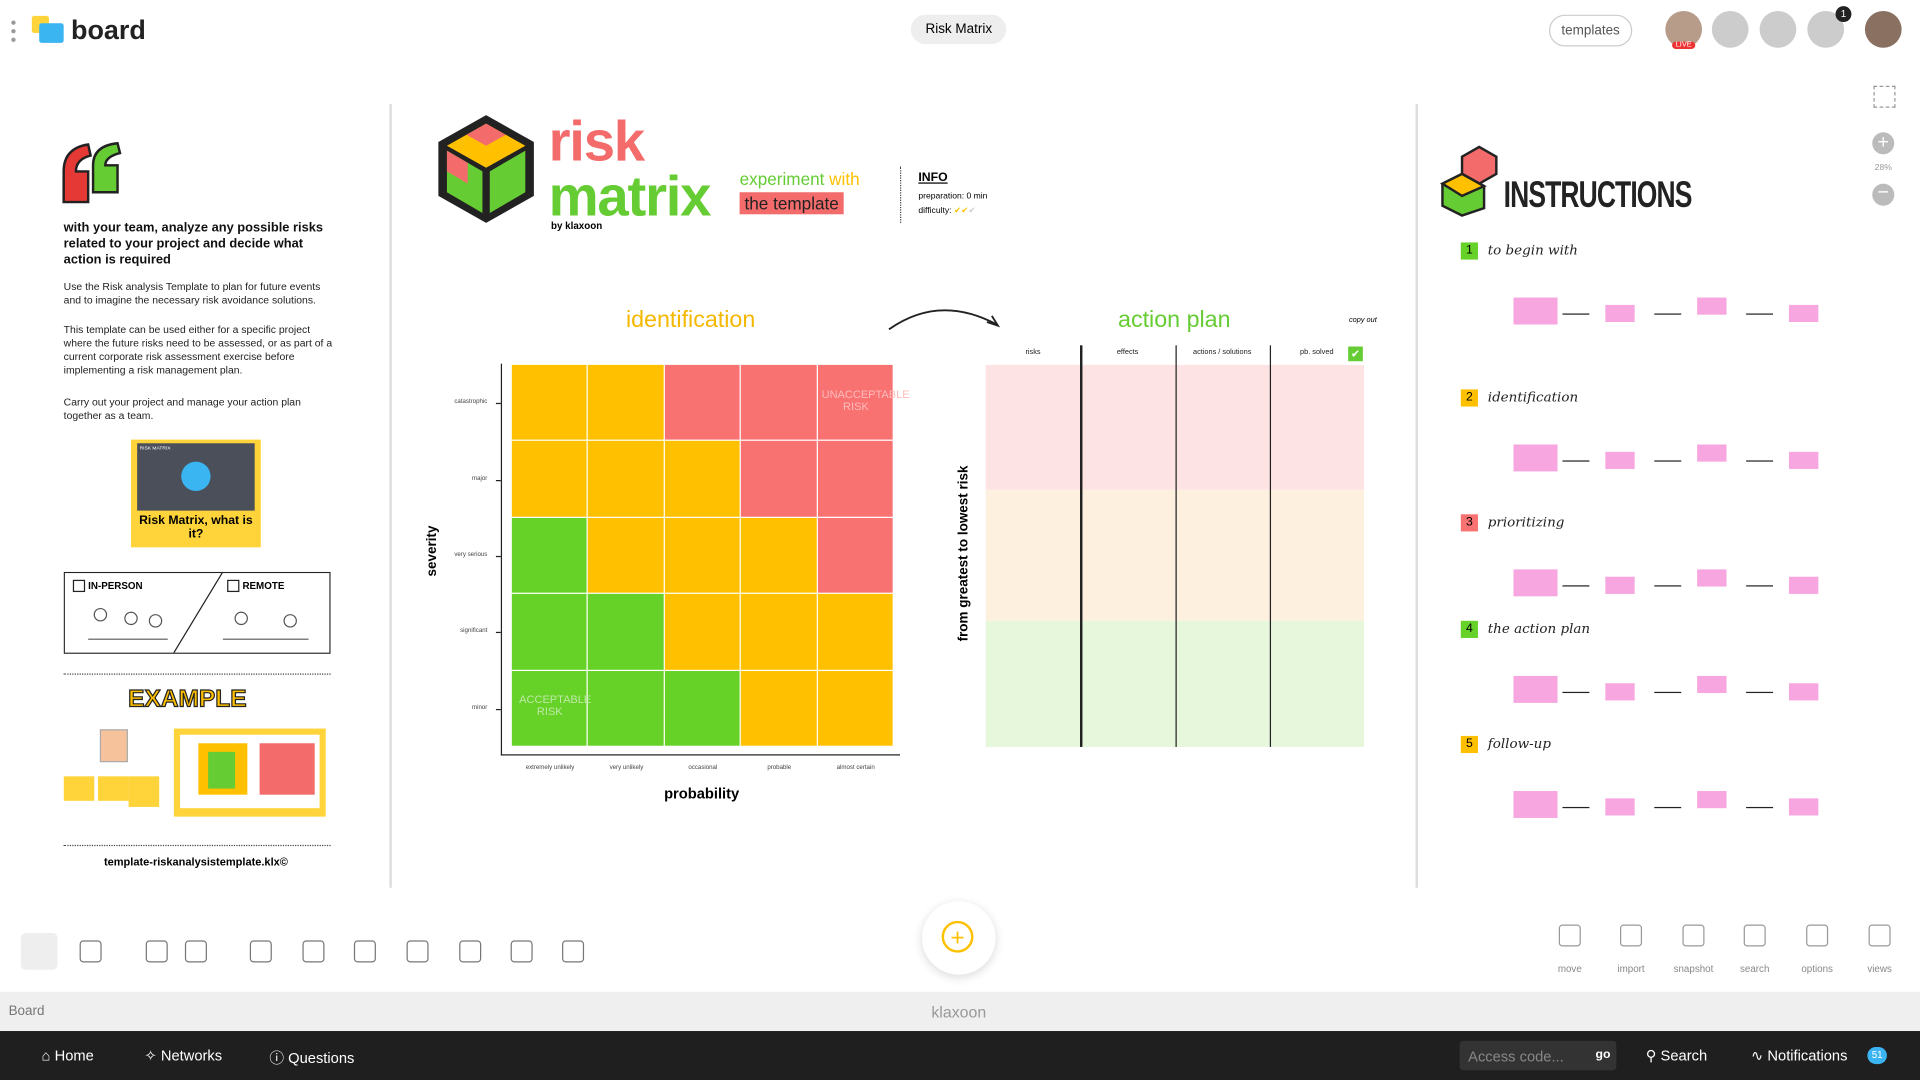  What do you see at coordinates (964, 553) in the screenshot?
I see `side-label: from greatest to lowest risk` at bounding box center [964, 553].